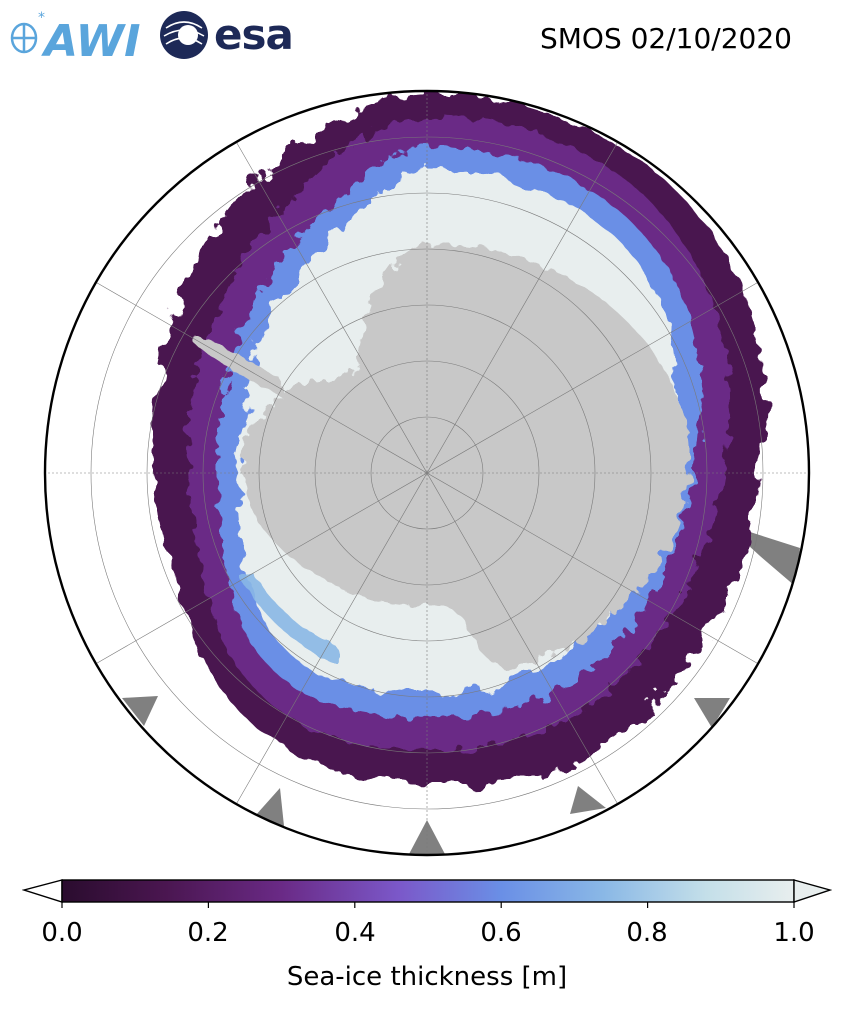 The height and width of the screenshot is (1026, 854). I want to click on antarctic-peninsula, so click(238, 367).